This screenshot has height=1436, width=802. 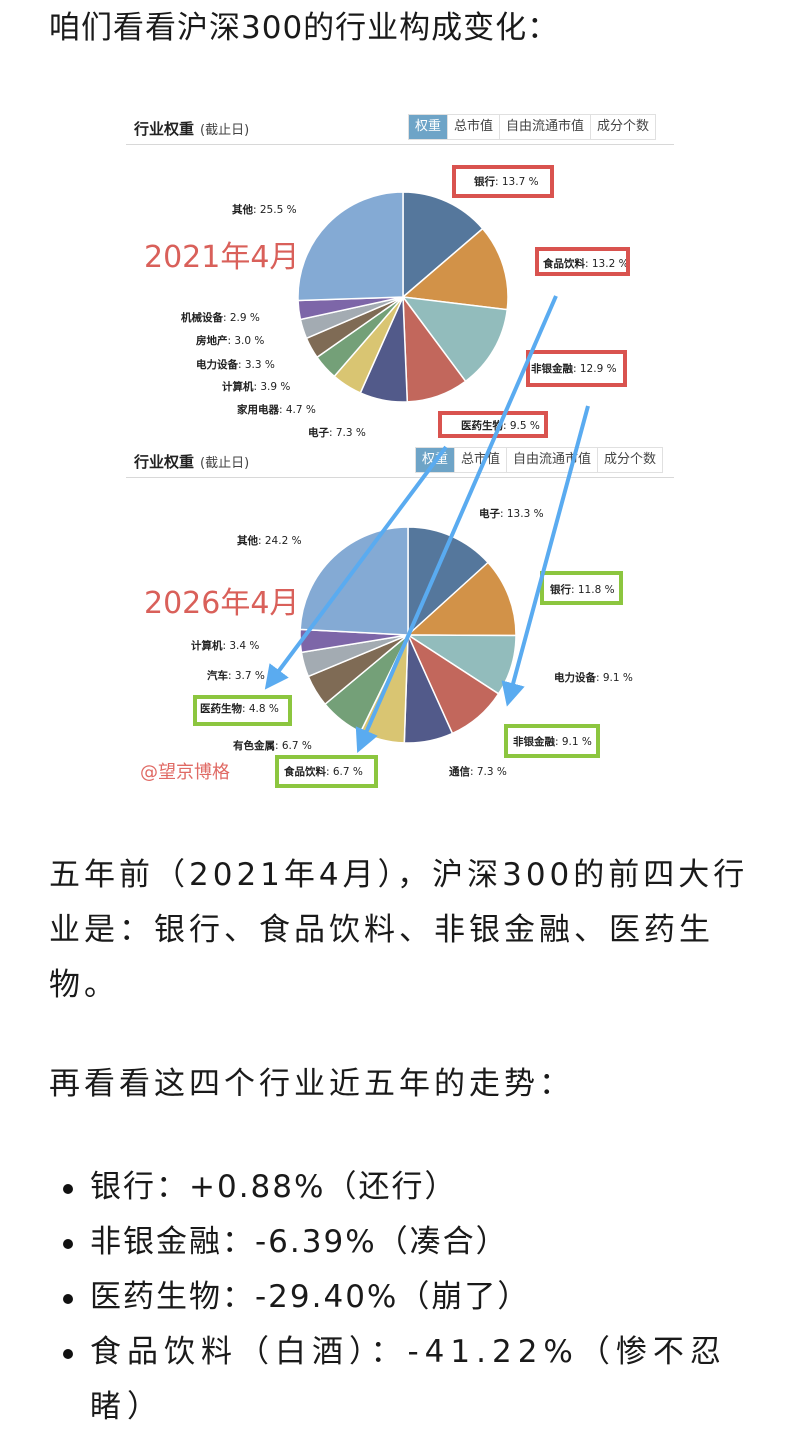 What do you see at coordinates (185, 772) in the screenshot?
I see `watermark: @望京博格` at bounding box center [185, 772].